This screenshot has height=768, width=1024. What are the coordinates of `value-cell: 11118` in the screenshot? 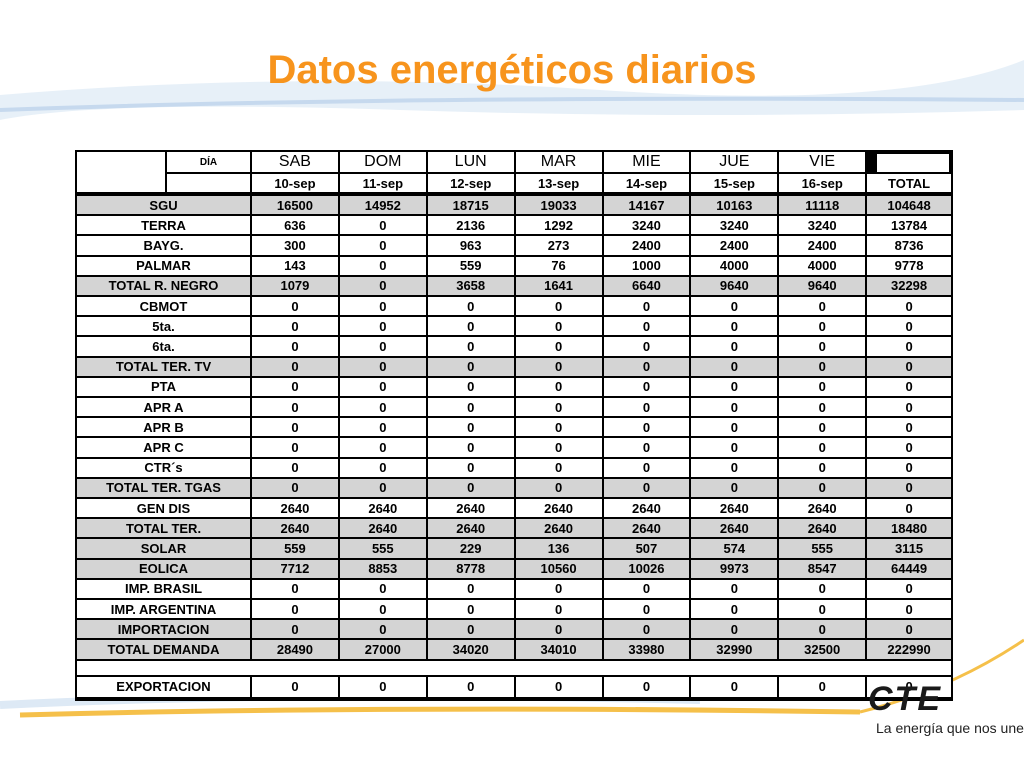 It's located at (822, 205).